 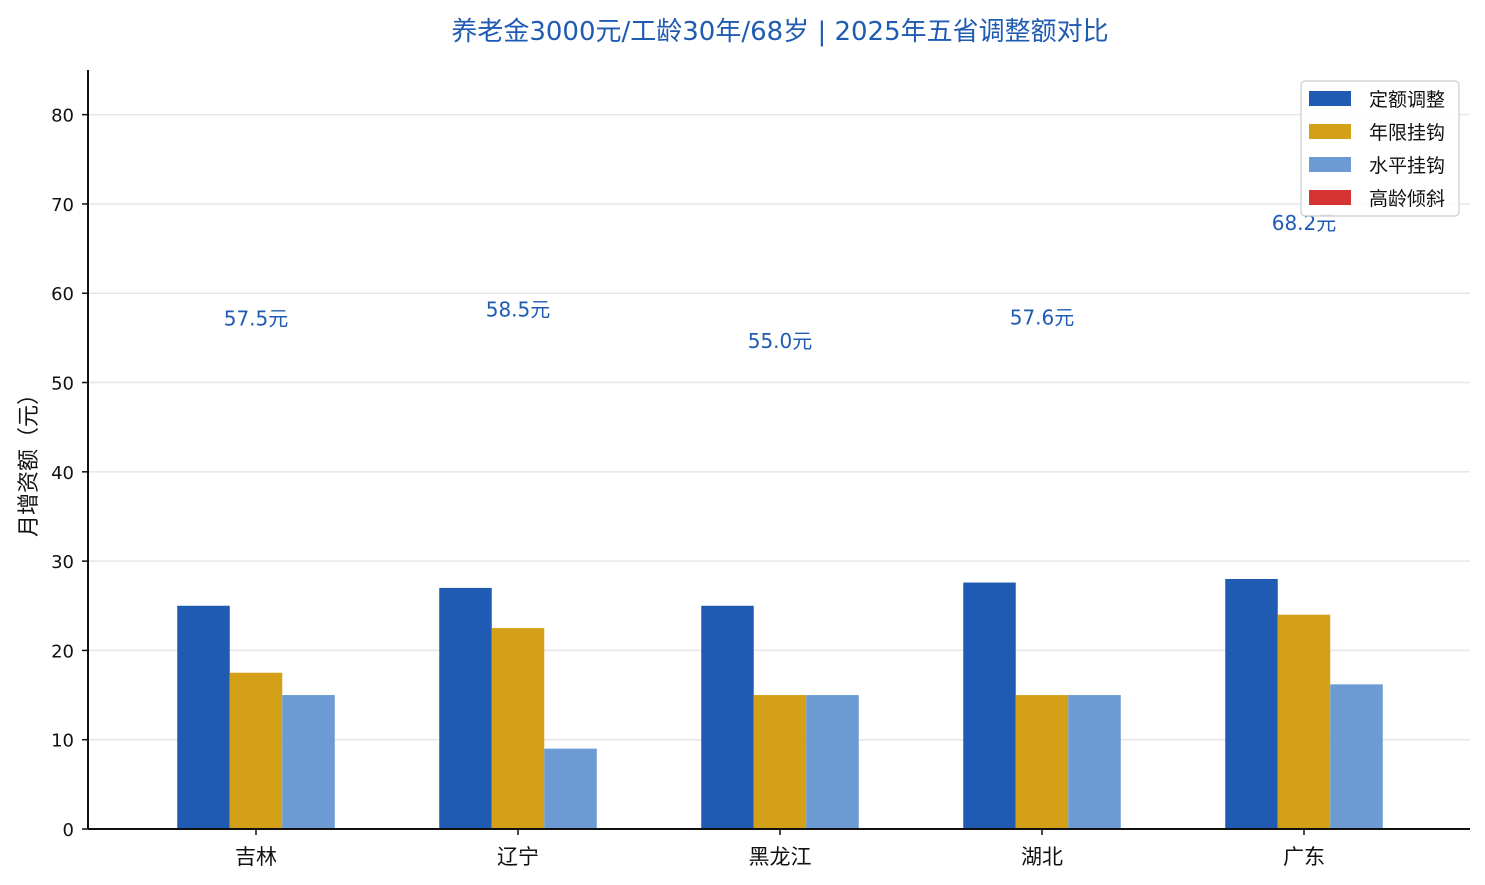 I want to click on legend-box, so click(x=1380, y=148).